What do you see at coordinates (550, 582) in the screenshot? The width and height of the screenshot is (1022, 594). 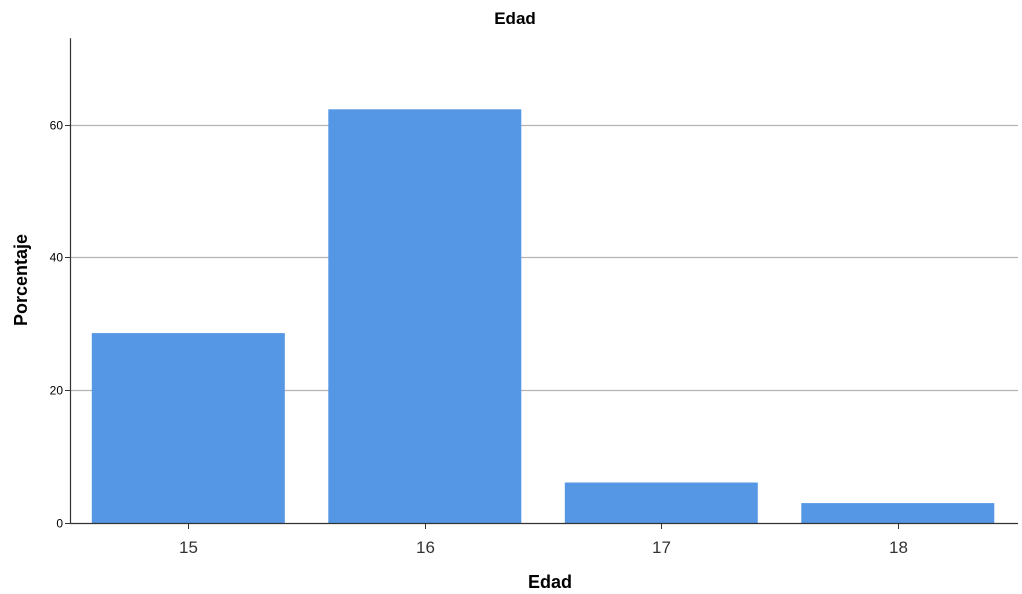 I see `x-axis-label: Edad` at bounding box center [550, 582].